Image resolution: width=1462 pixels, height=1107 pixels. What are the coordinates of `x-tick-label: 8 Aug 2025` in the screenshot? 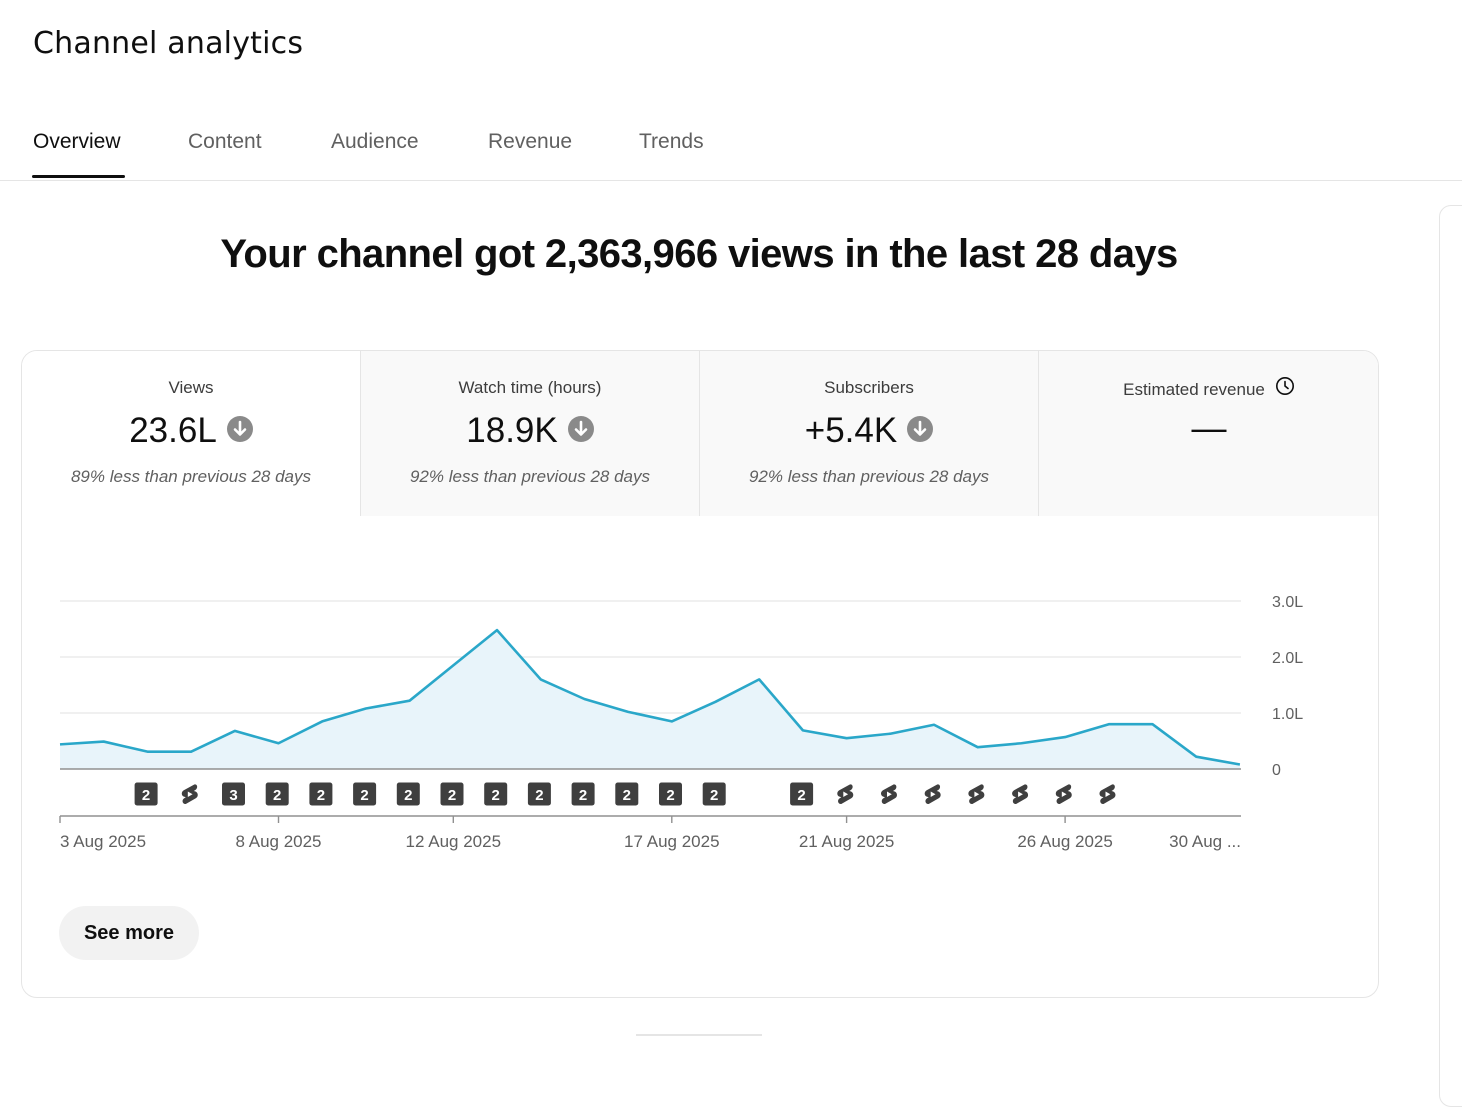 It's located at (278, 841).